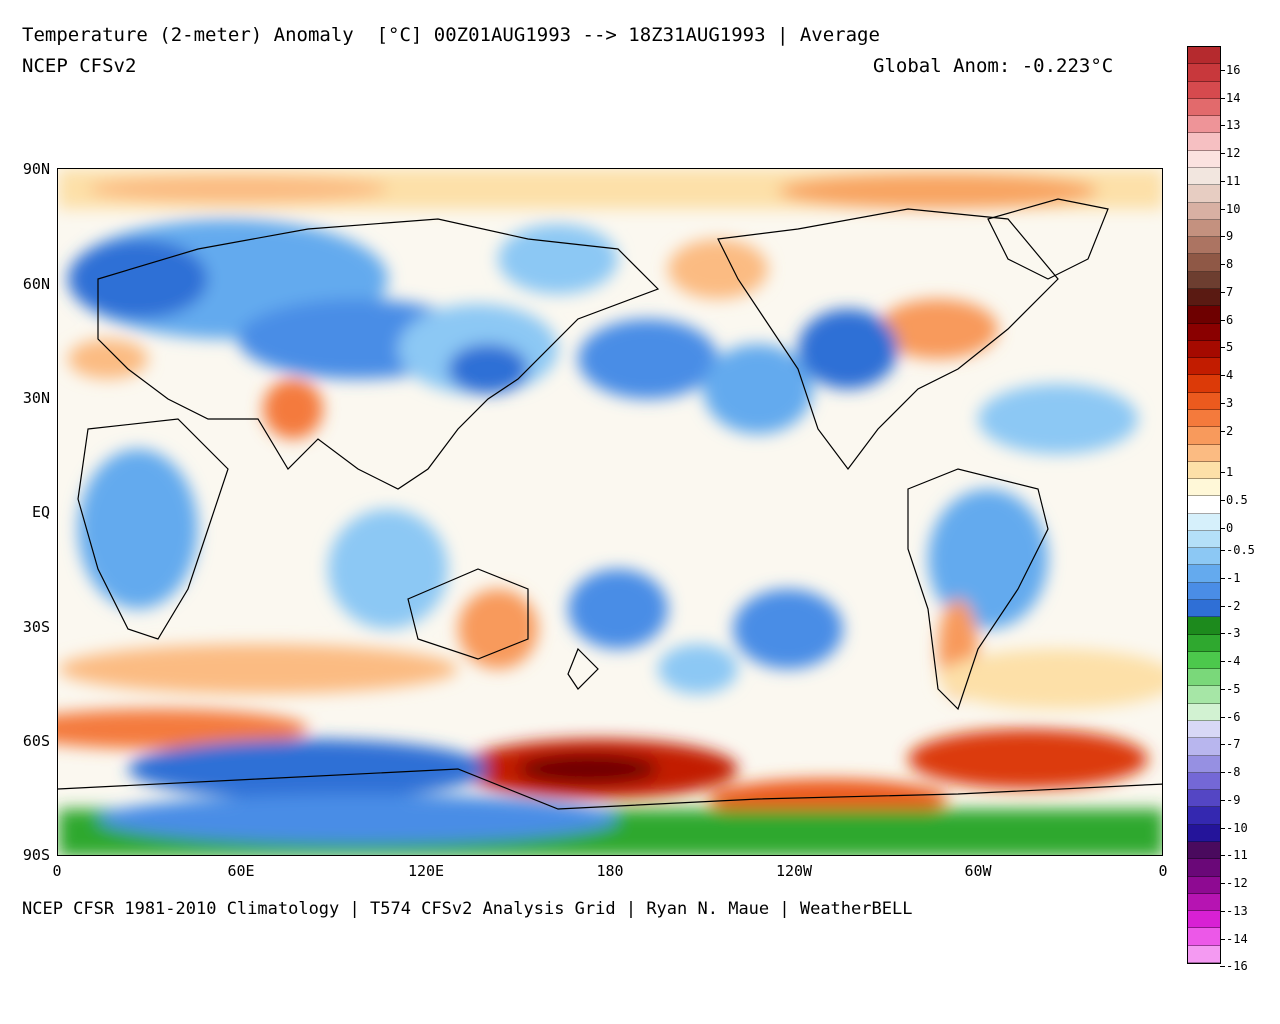 Image resolution: width=1280 pixels, height=1024 pixels. I want to click on colorbar-label: 7, so click(1230, 291).